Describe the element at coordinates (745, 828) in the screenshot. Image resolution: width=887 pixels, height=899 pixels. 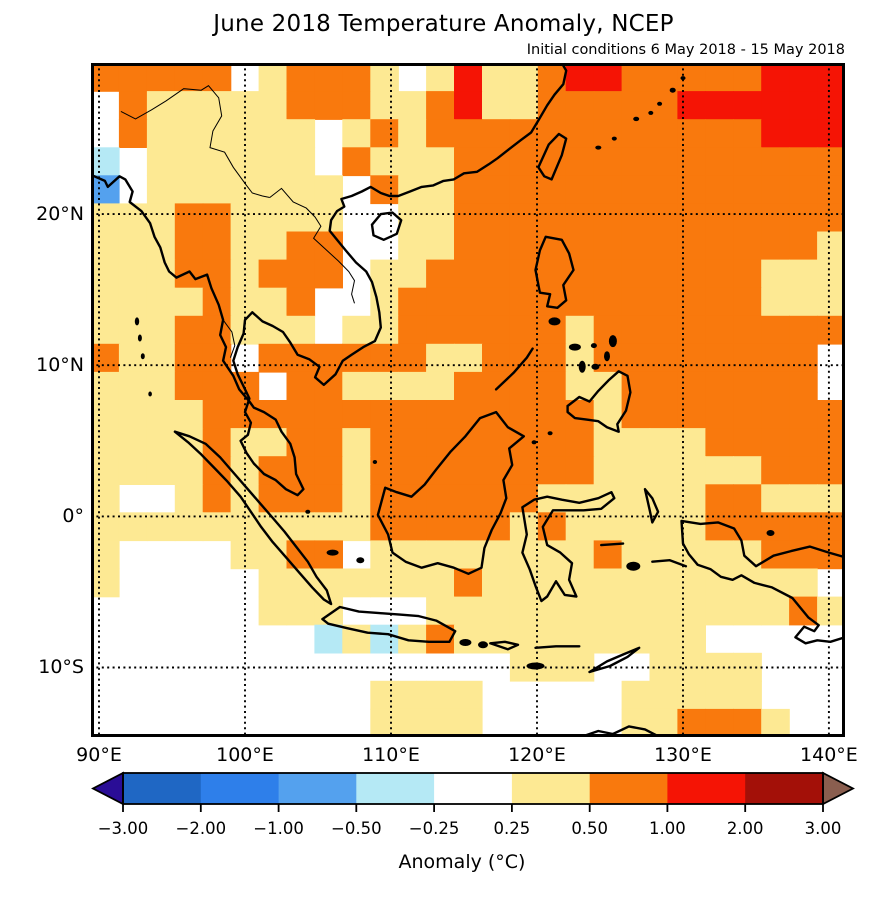
I see `colorbar-tick-label: 2.00` at that location.